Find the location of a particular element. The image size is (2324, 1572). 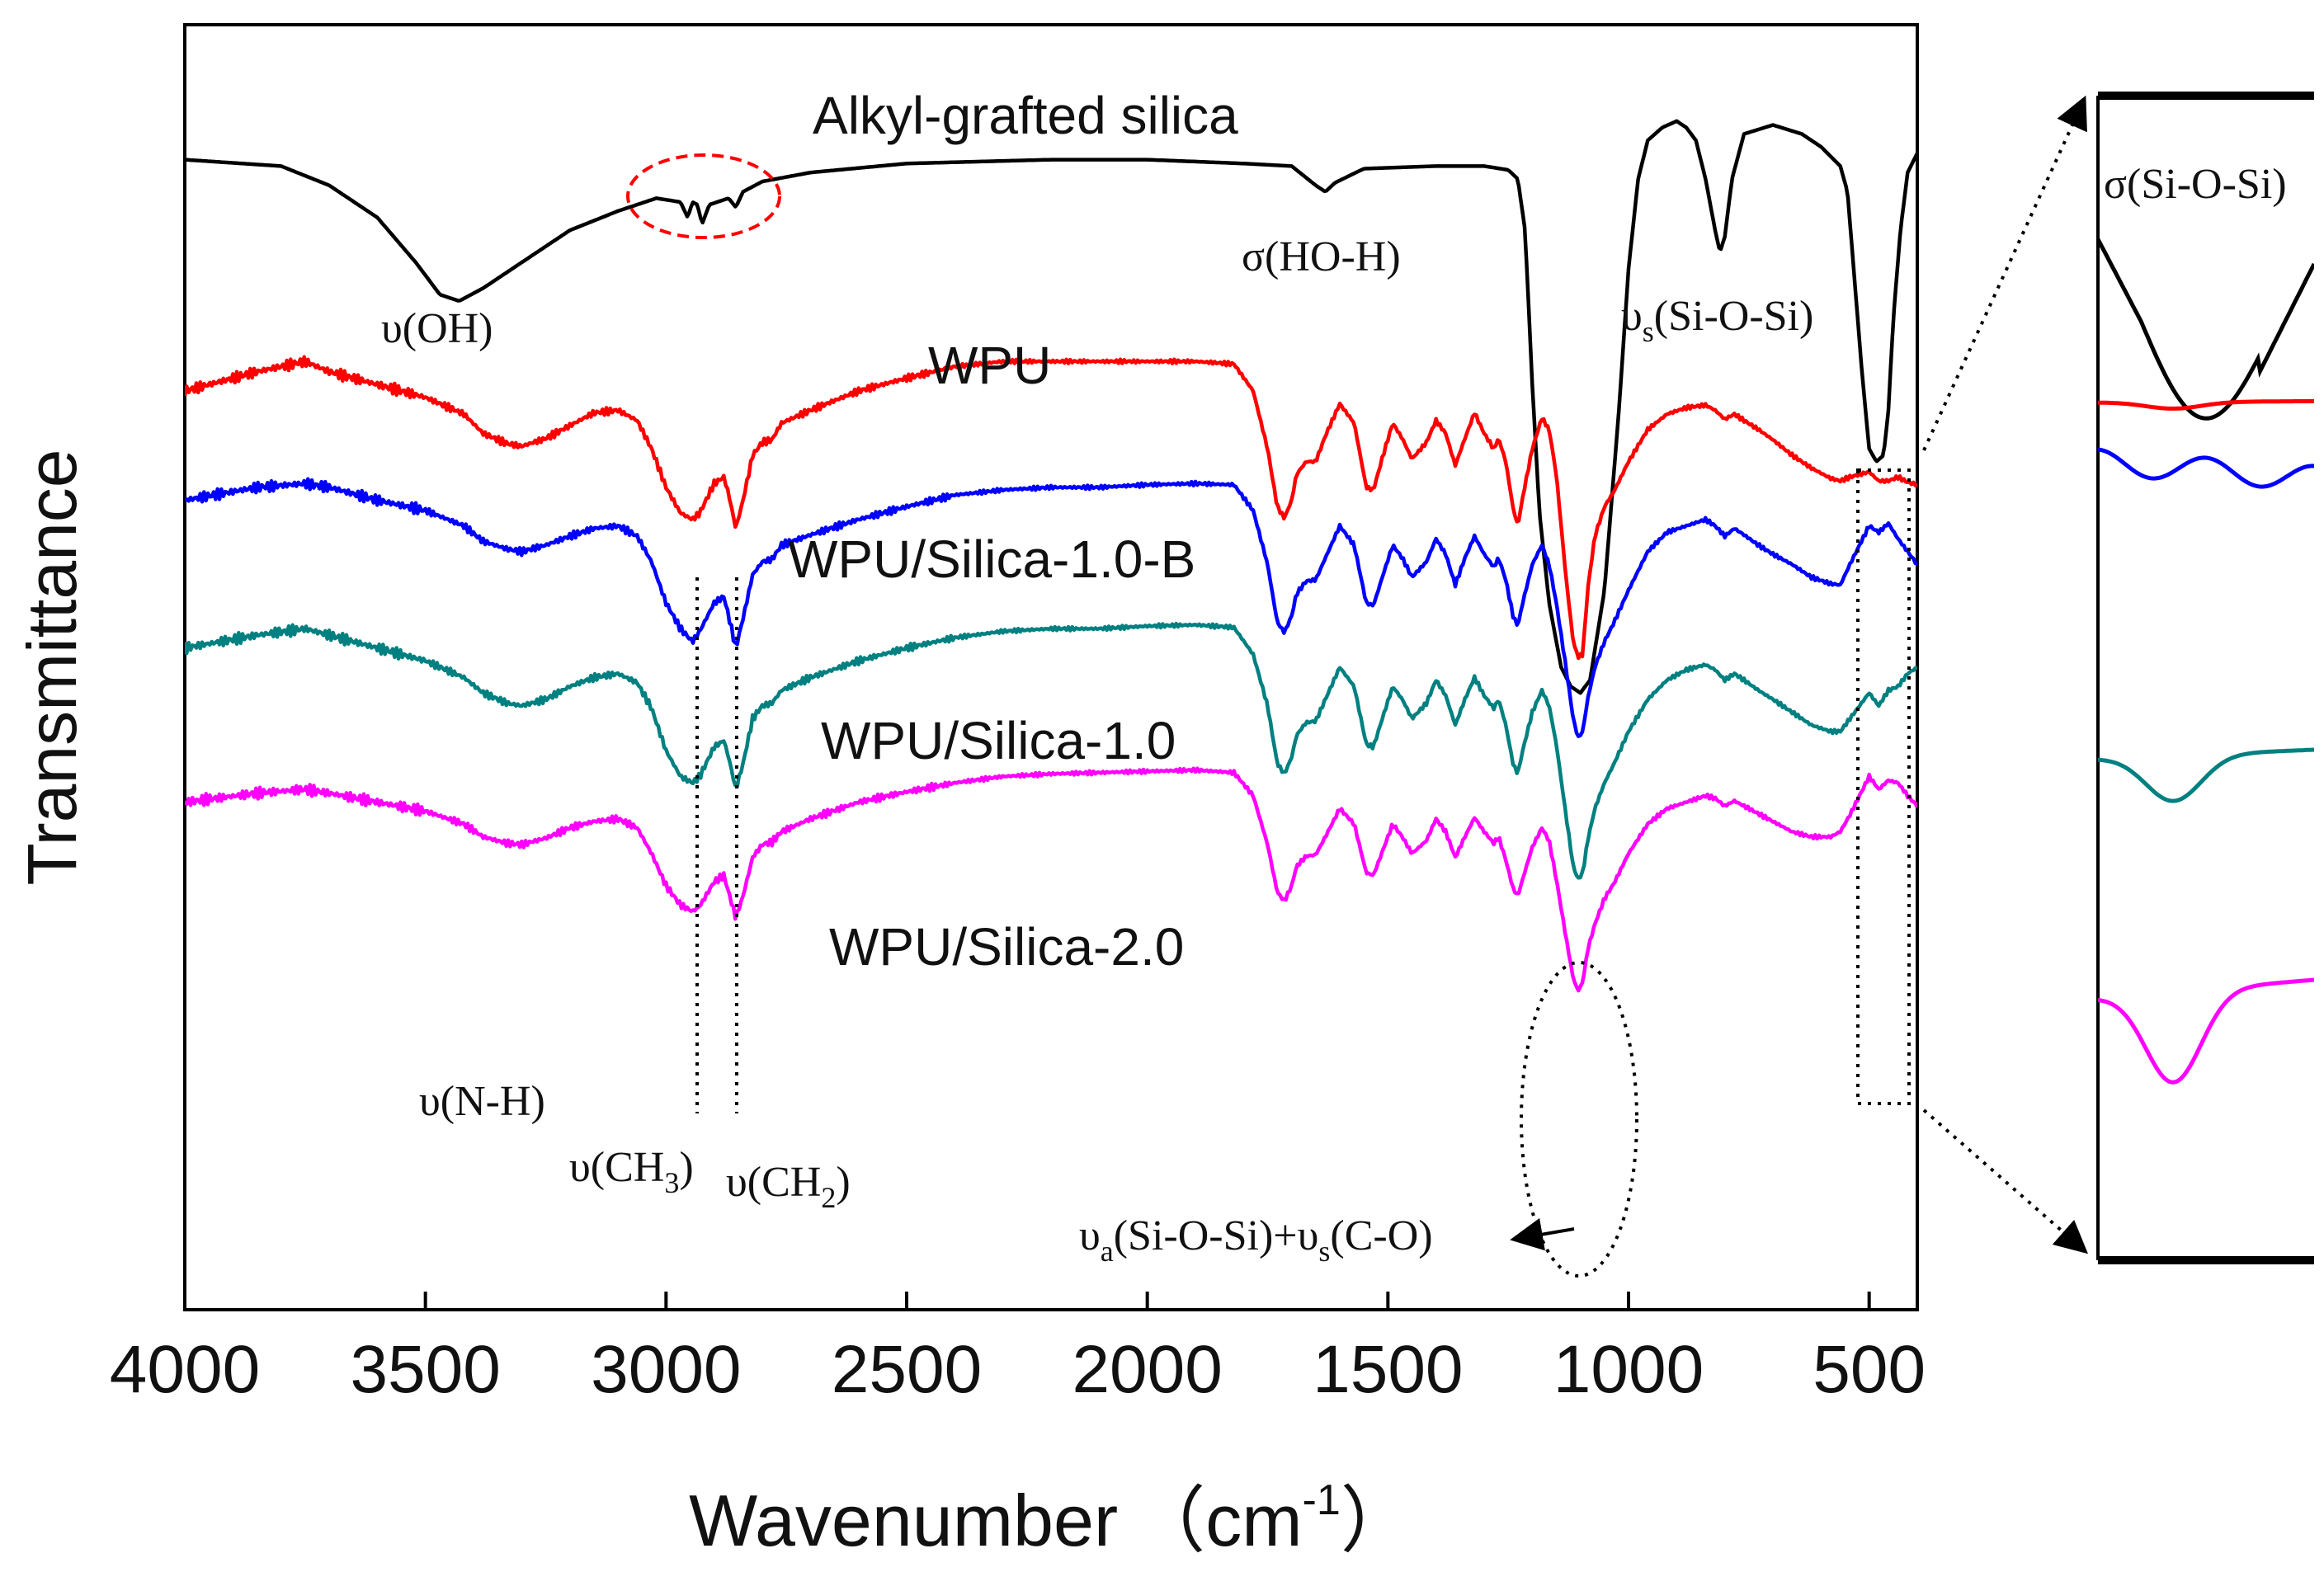

zoom-connector-bottom is located at coordinates (2005, 1181).